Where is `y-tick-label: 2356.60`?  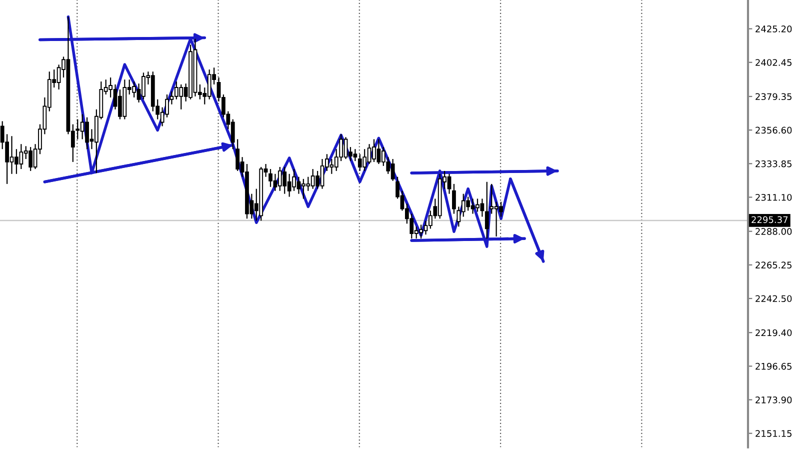 y-tick-label: 2356.60 is located at coordinates (774, 130).